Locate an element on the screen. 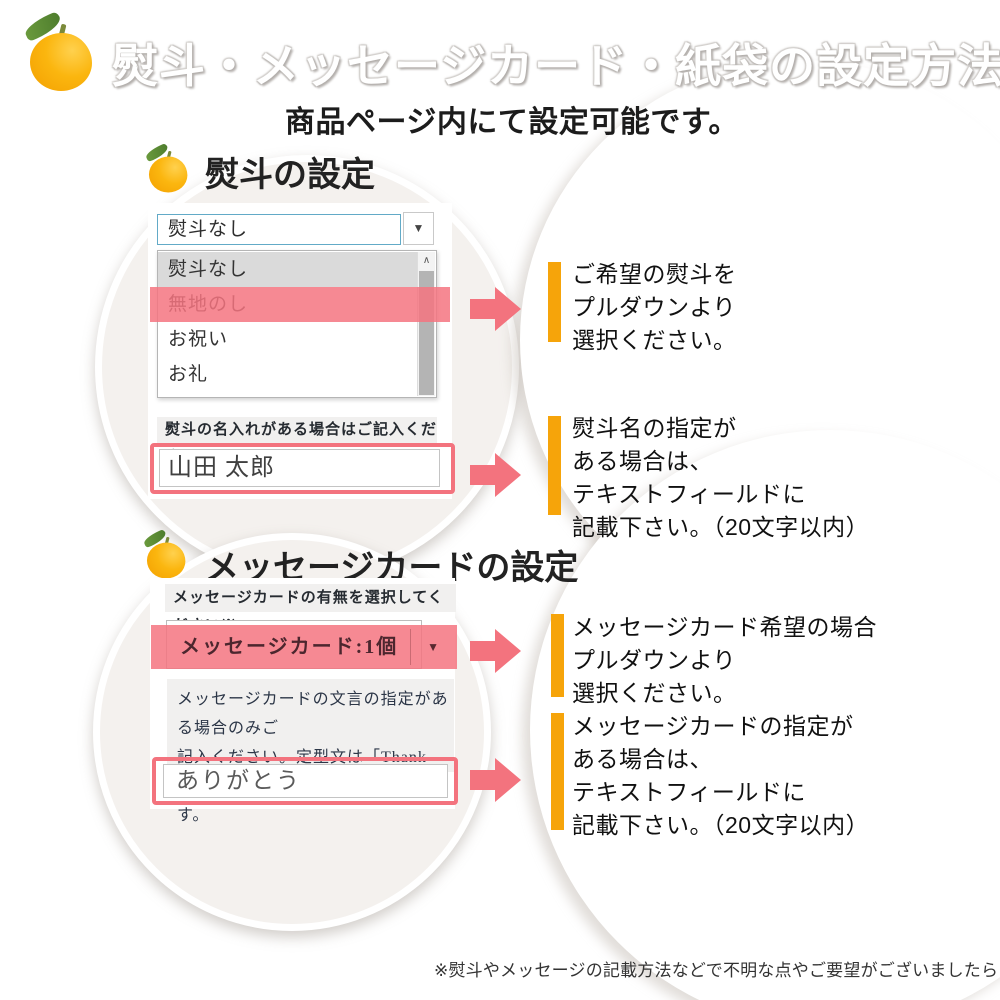 The height and width of the screenshot is (1000, 1000). highlight-band-card-select: メッセージカード:1個 ▼ is located at coordinates (304, 647).